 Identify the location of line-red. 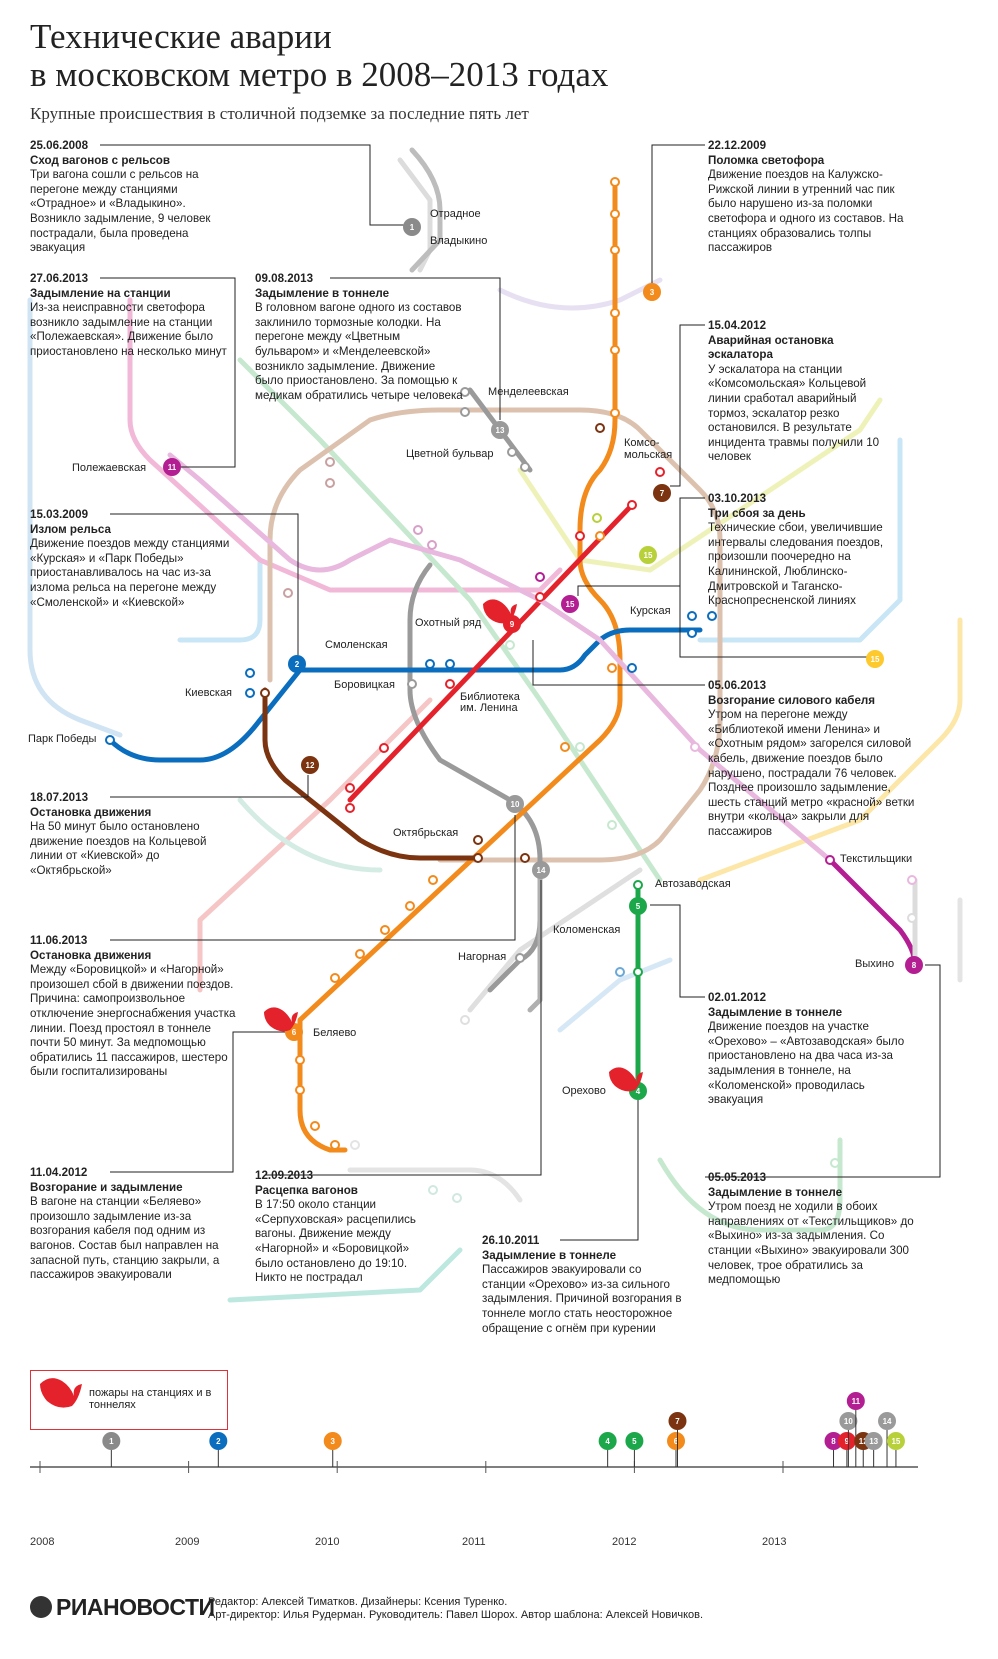
(491, 652).